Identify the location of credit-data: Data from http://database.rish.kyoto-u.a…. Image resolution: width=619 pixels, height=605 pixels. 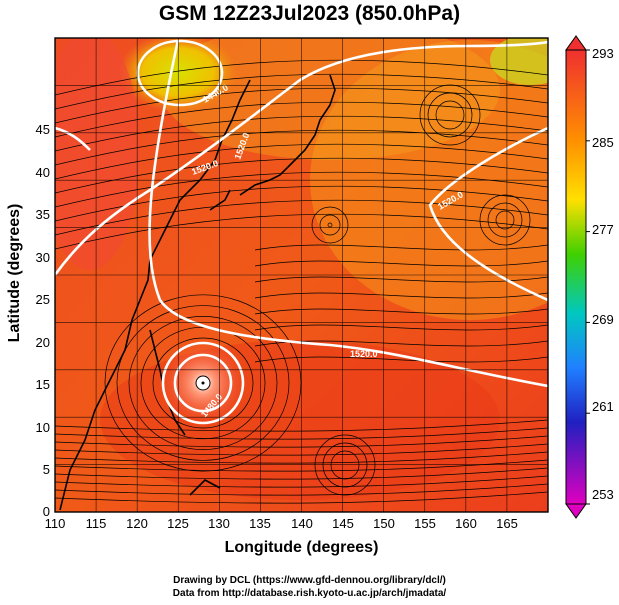
(309, 593).